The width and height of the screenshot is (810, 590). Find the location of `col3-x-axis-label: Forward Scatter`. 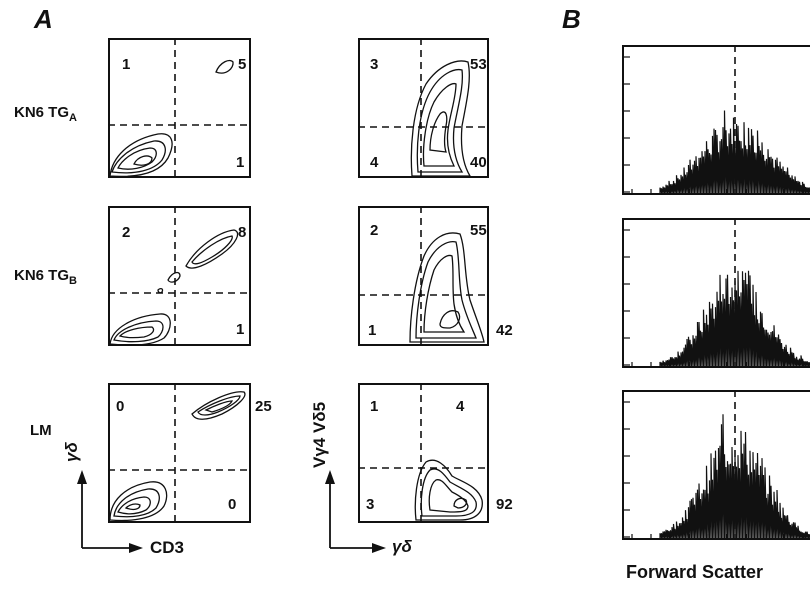

col3-x-axis-label: Forward Scatter is located at coordinates (695, 572).